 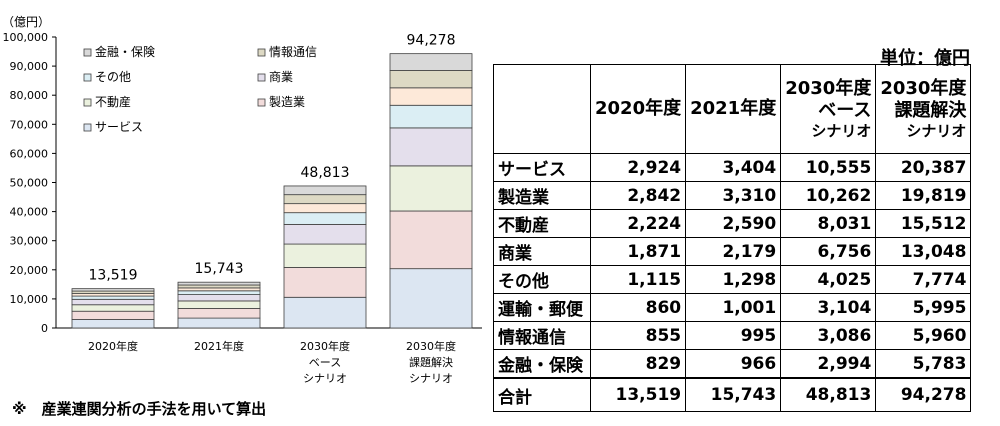 I want to click on y-axis-unit-label: （億円）, so click(x=26, y=22).